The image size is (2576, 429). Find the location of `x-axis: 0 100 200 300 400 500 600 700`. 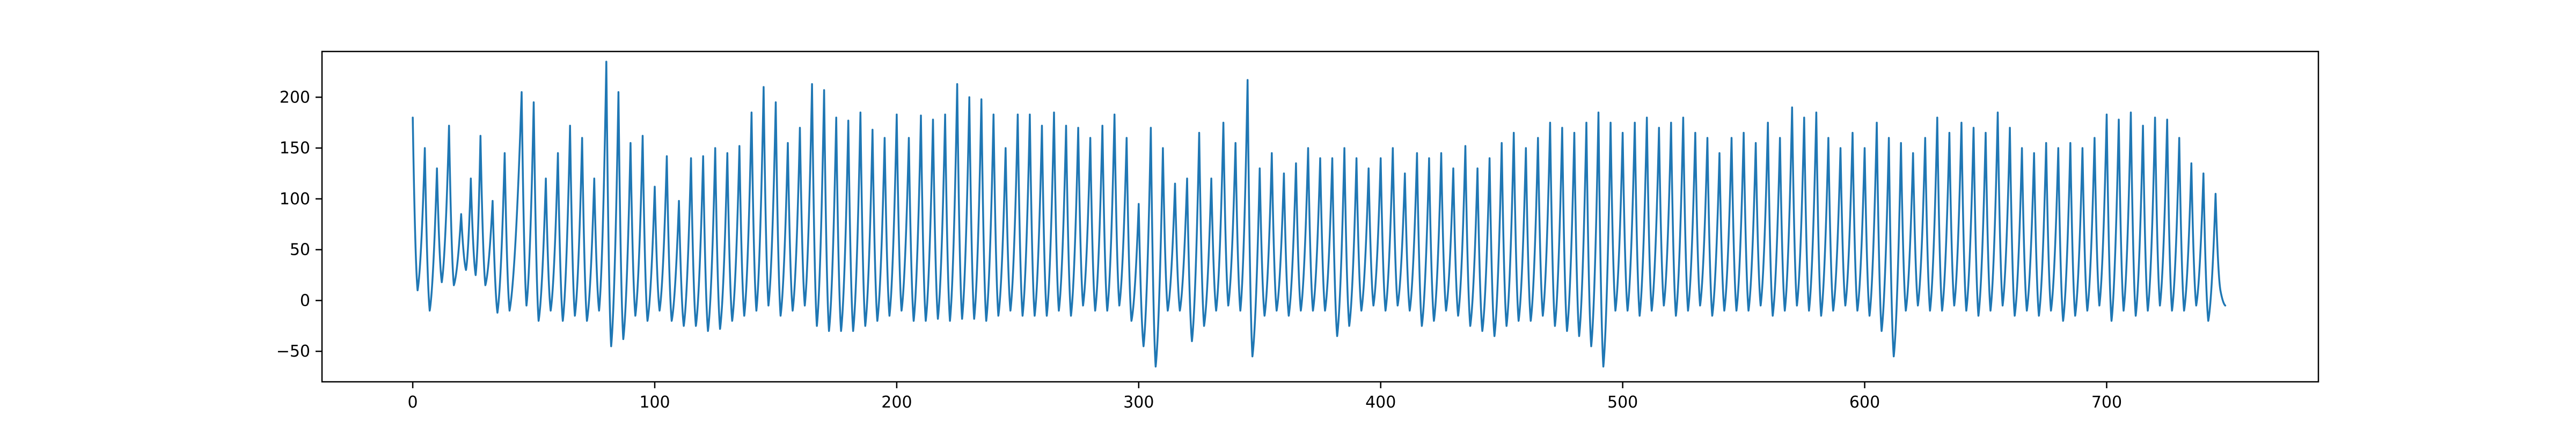

x-axis: 0 100 200 300 400 500 600 700 is located at coordinates (1265, 397).